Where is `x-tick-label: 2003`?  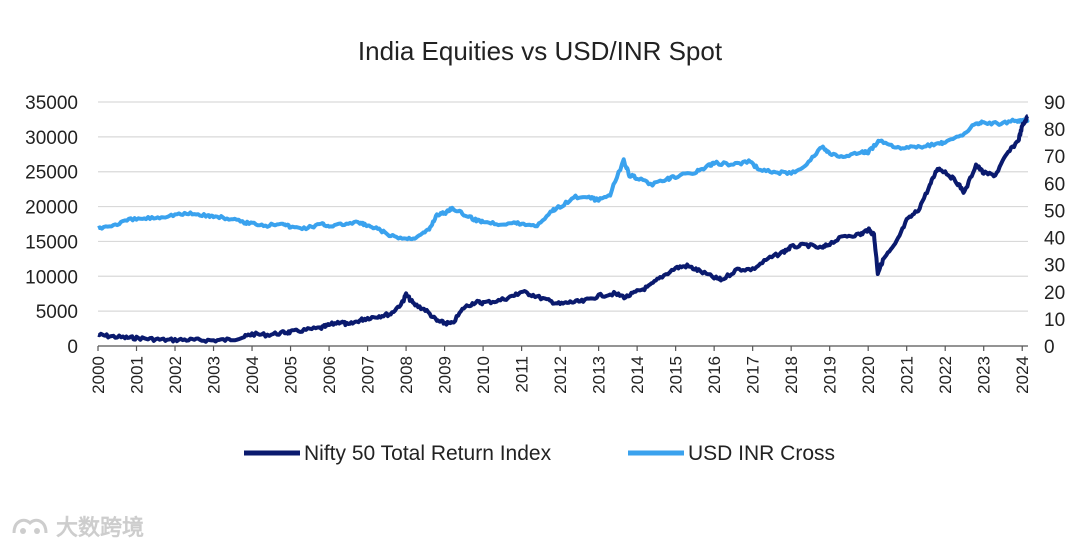
x-tick-label: 2003 is located at coordinates (214, 375).